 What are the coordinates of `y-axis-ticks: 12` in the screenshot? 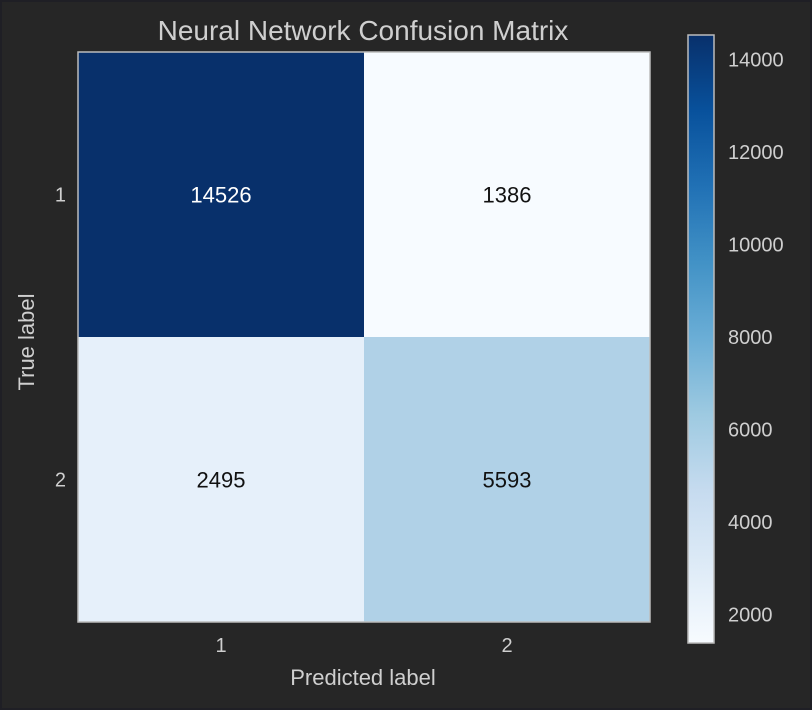 It's located at (60, 338).